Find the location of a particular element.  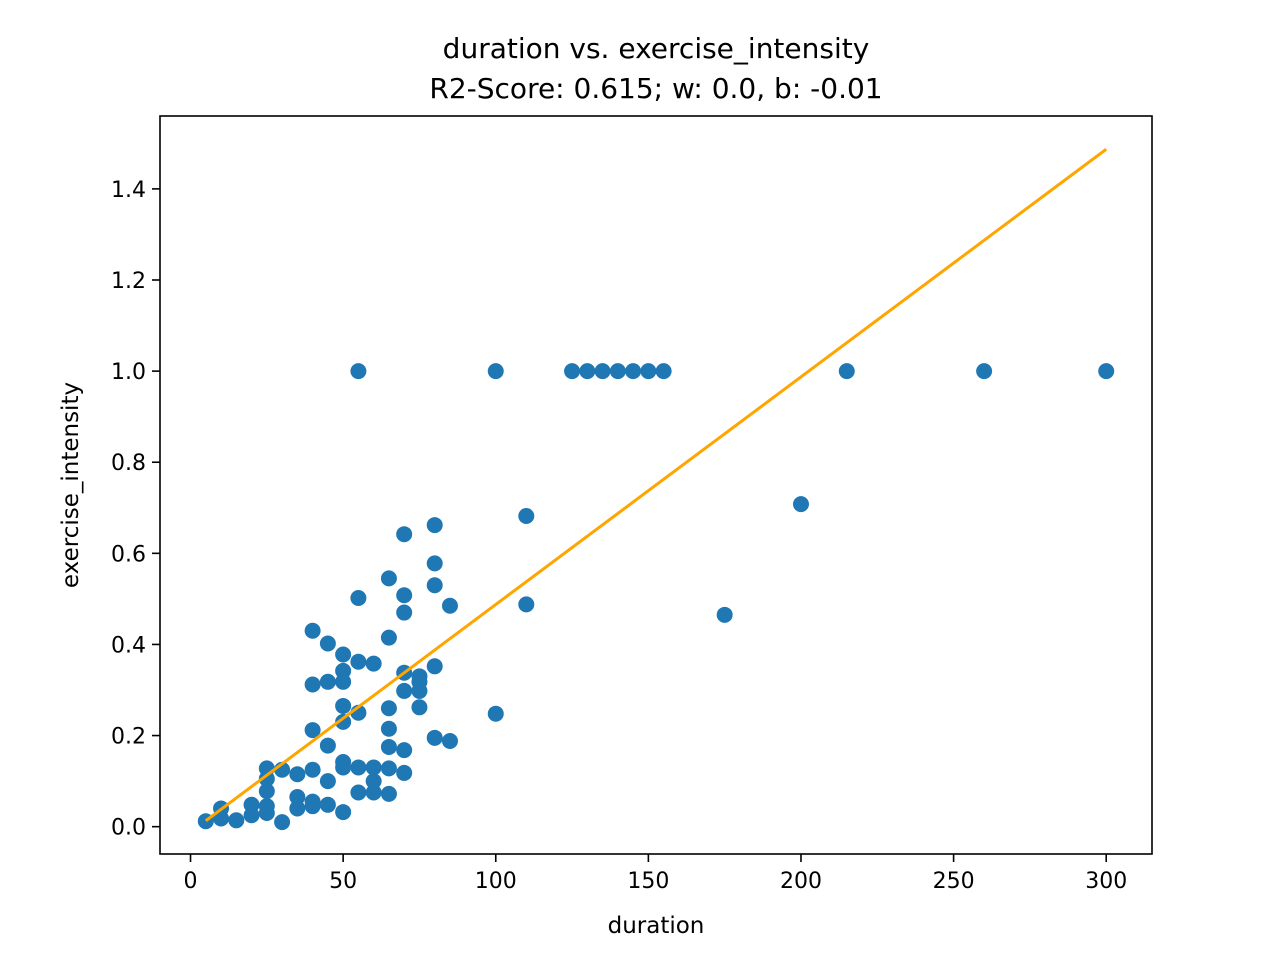

x-axis-ticks: 0 50 100 150 200 250 300 is located at coordinates (655, 874).